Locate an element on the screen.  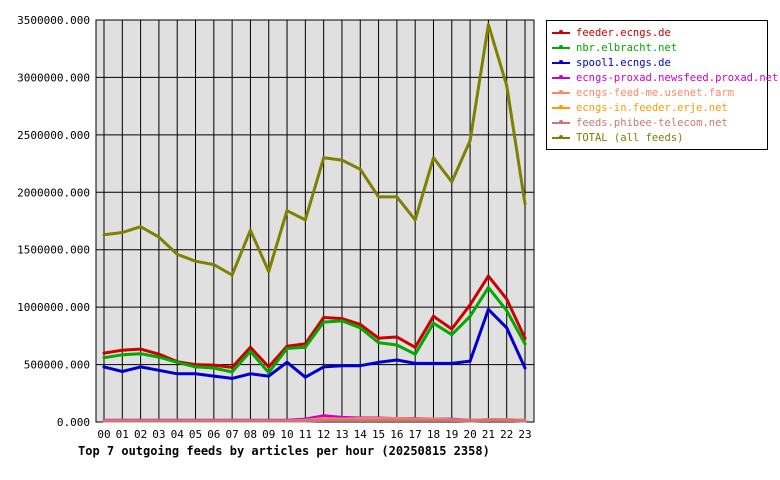
legend-item: TOTAL (all feeds) is located at coordinates (617, 138).